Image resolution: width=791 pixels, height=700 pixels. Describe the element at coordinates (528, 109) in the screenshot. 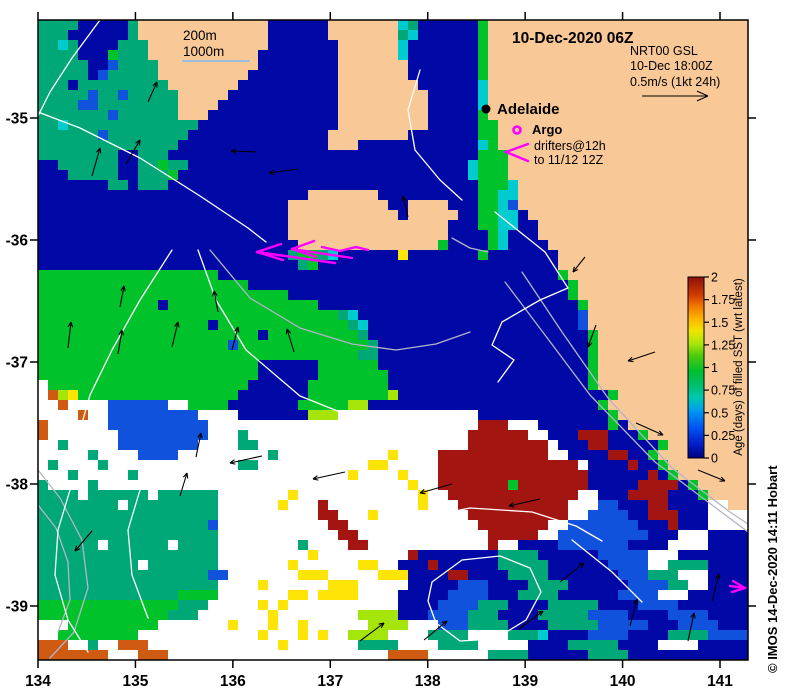

I see `city-label-adelaide: Adelaide` at that location.